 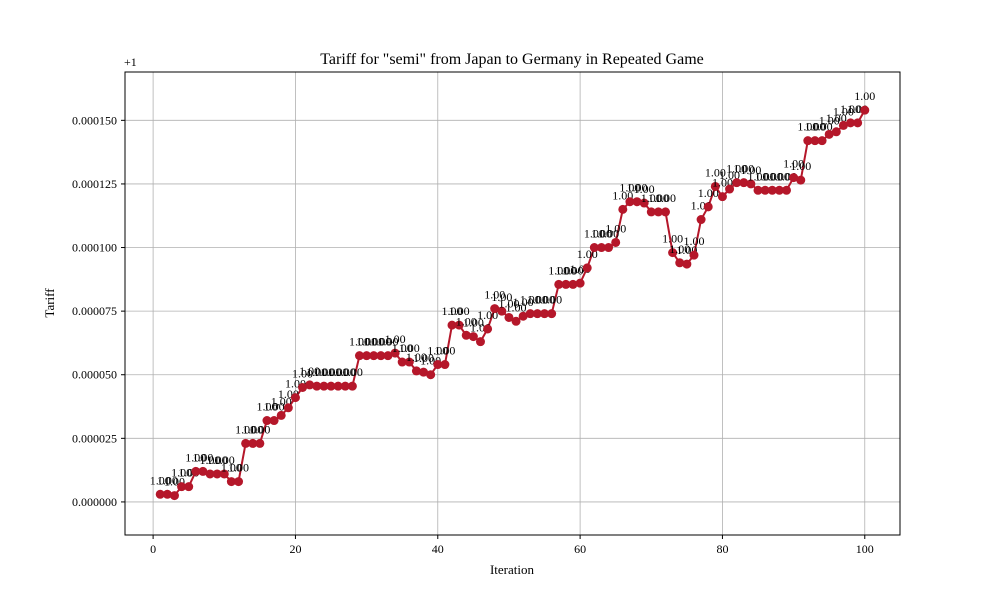 What do you see at coordinates (94, 375) in the screenshot?
I see `y-tick-label: 0.000050` at bounding box center [94, 375].